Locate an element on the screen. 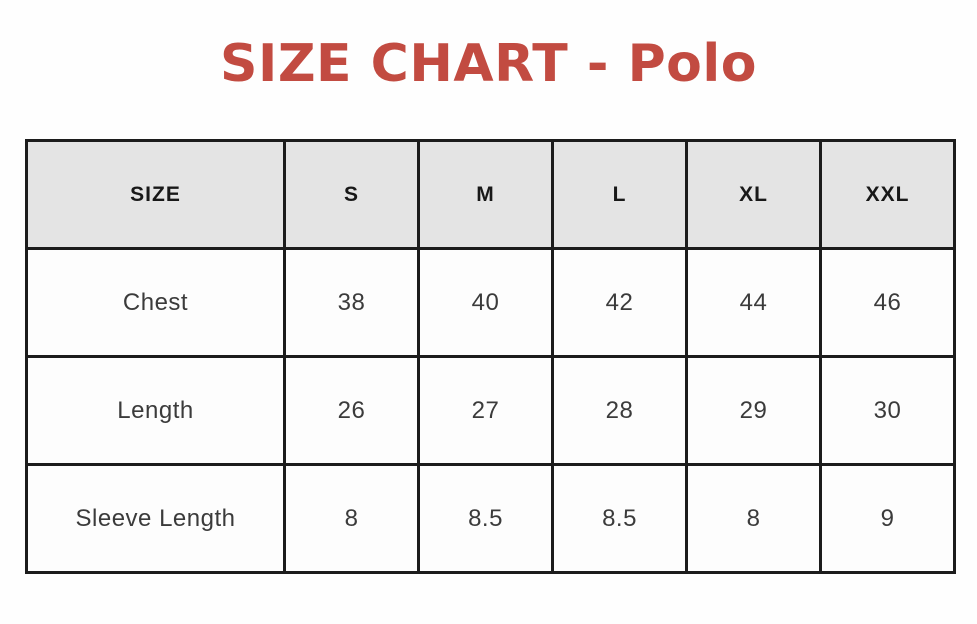  cell-chest-xl: 44 is located at coordinates (753, 302).